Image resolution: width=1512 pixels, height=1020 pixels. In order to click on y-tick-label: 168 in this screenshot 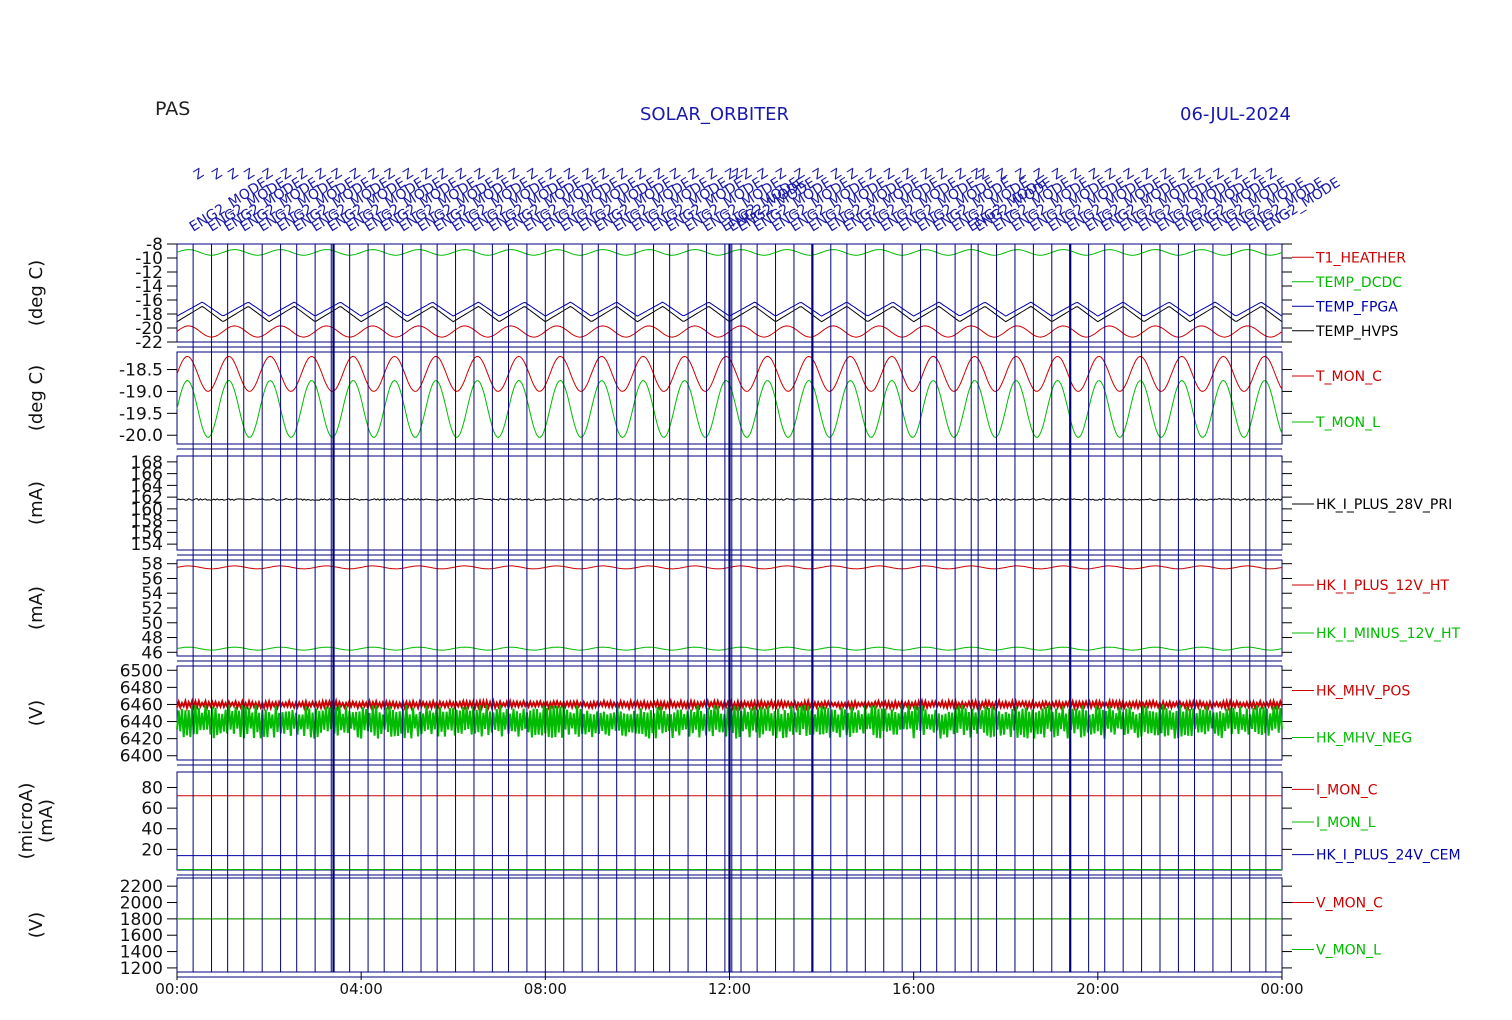, I will do `click(147, 463)`.